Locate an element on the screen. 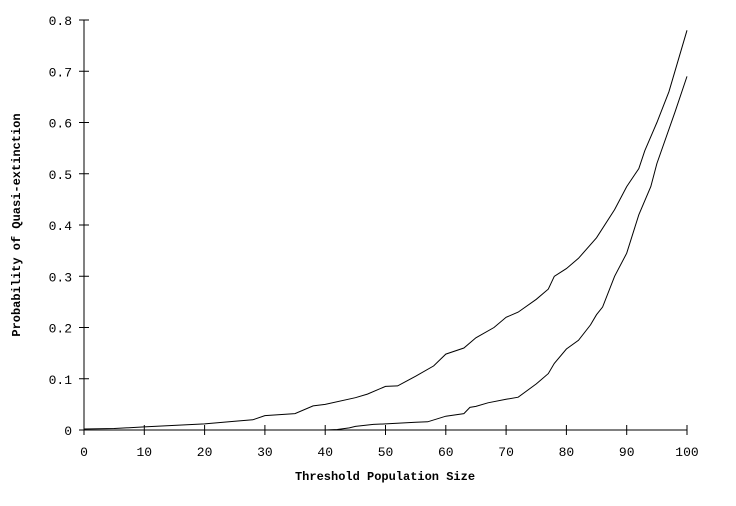 The width and height of the screenshot is (736, 506). y-tick-label: 0.7 is located at coordinates (60, 72).